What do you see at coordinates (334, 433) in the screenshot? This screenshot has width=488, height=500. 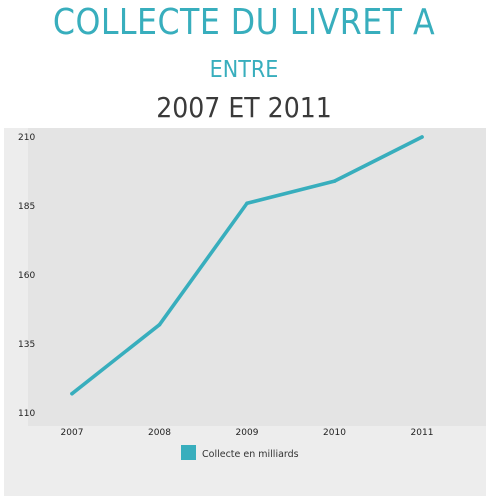 I see `x-tick-label: 2010` at bounding box center [334, 433].